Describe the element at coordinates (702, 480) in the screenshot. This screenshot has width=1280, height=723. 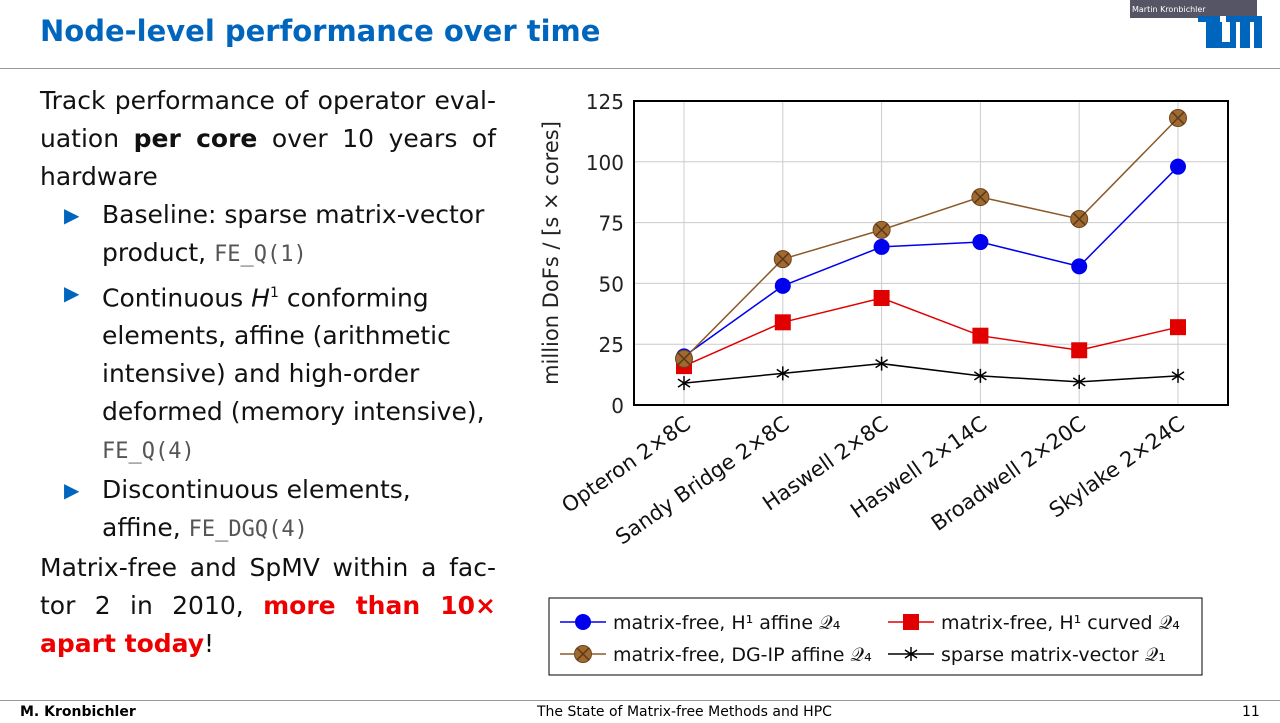
I see `x-tick-label: Sandy Bridge 2×8C` at that location.